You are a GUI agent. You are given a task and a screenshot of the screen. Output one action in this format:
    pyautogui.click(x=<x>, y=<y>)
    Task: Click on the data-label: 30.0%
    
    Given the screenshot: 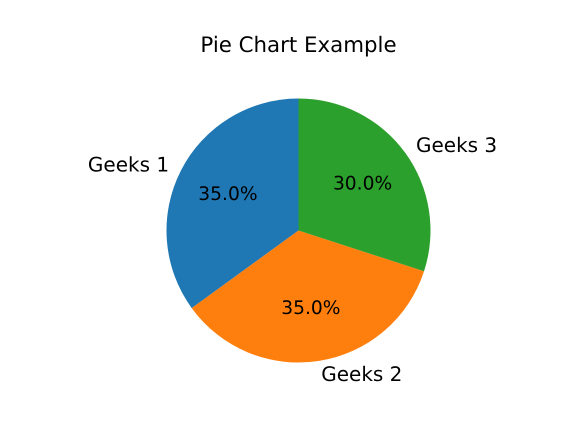 What is the action you would take?
    pyautogui.click(x=362, y=183)
    